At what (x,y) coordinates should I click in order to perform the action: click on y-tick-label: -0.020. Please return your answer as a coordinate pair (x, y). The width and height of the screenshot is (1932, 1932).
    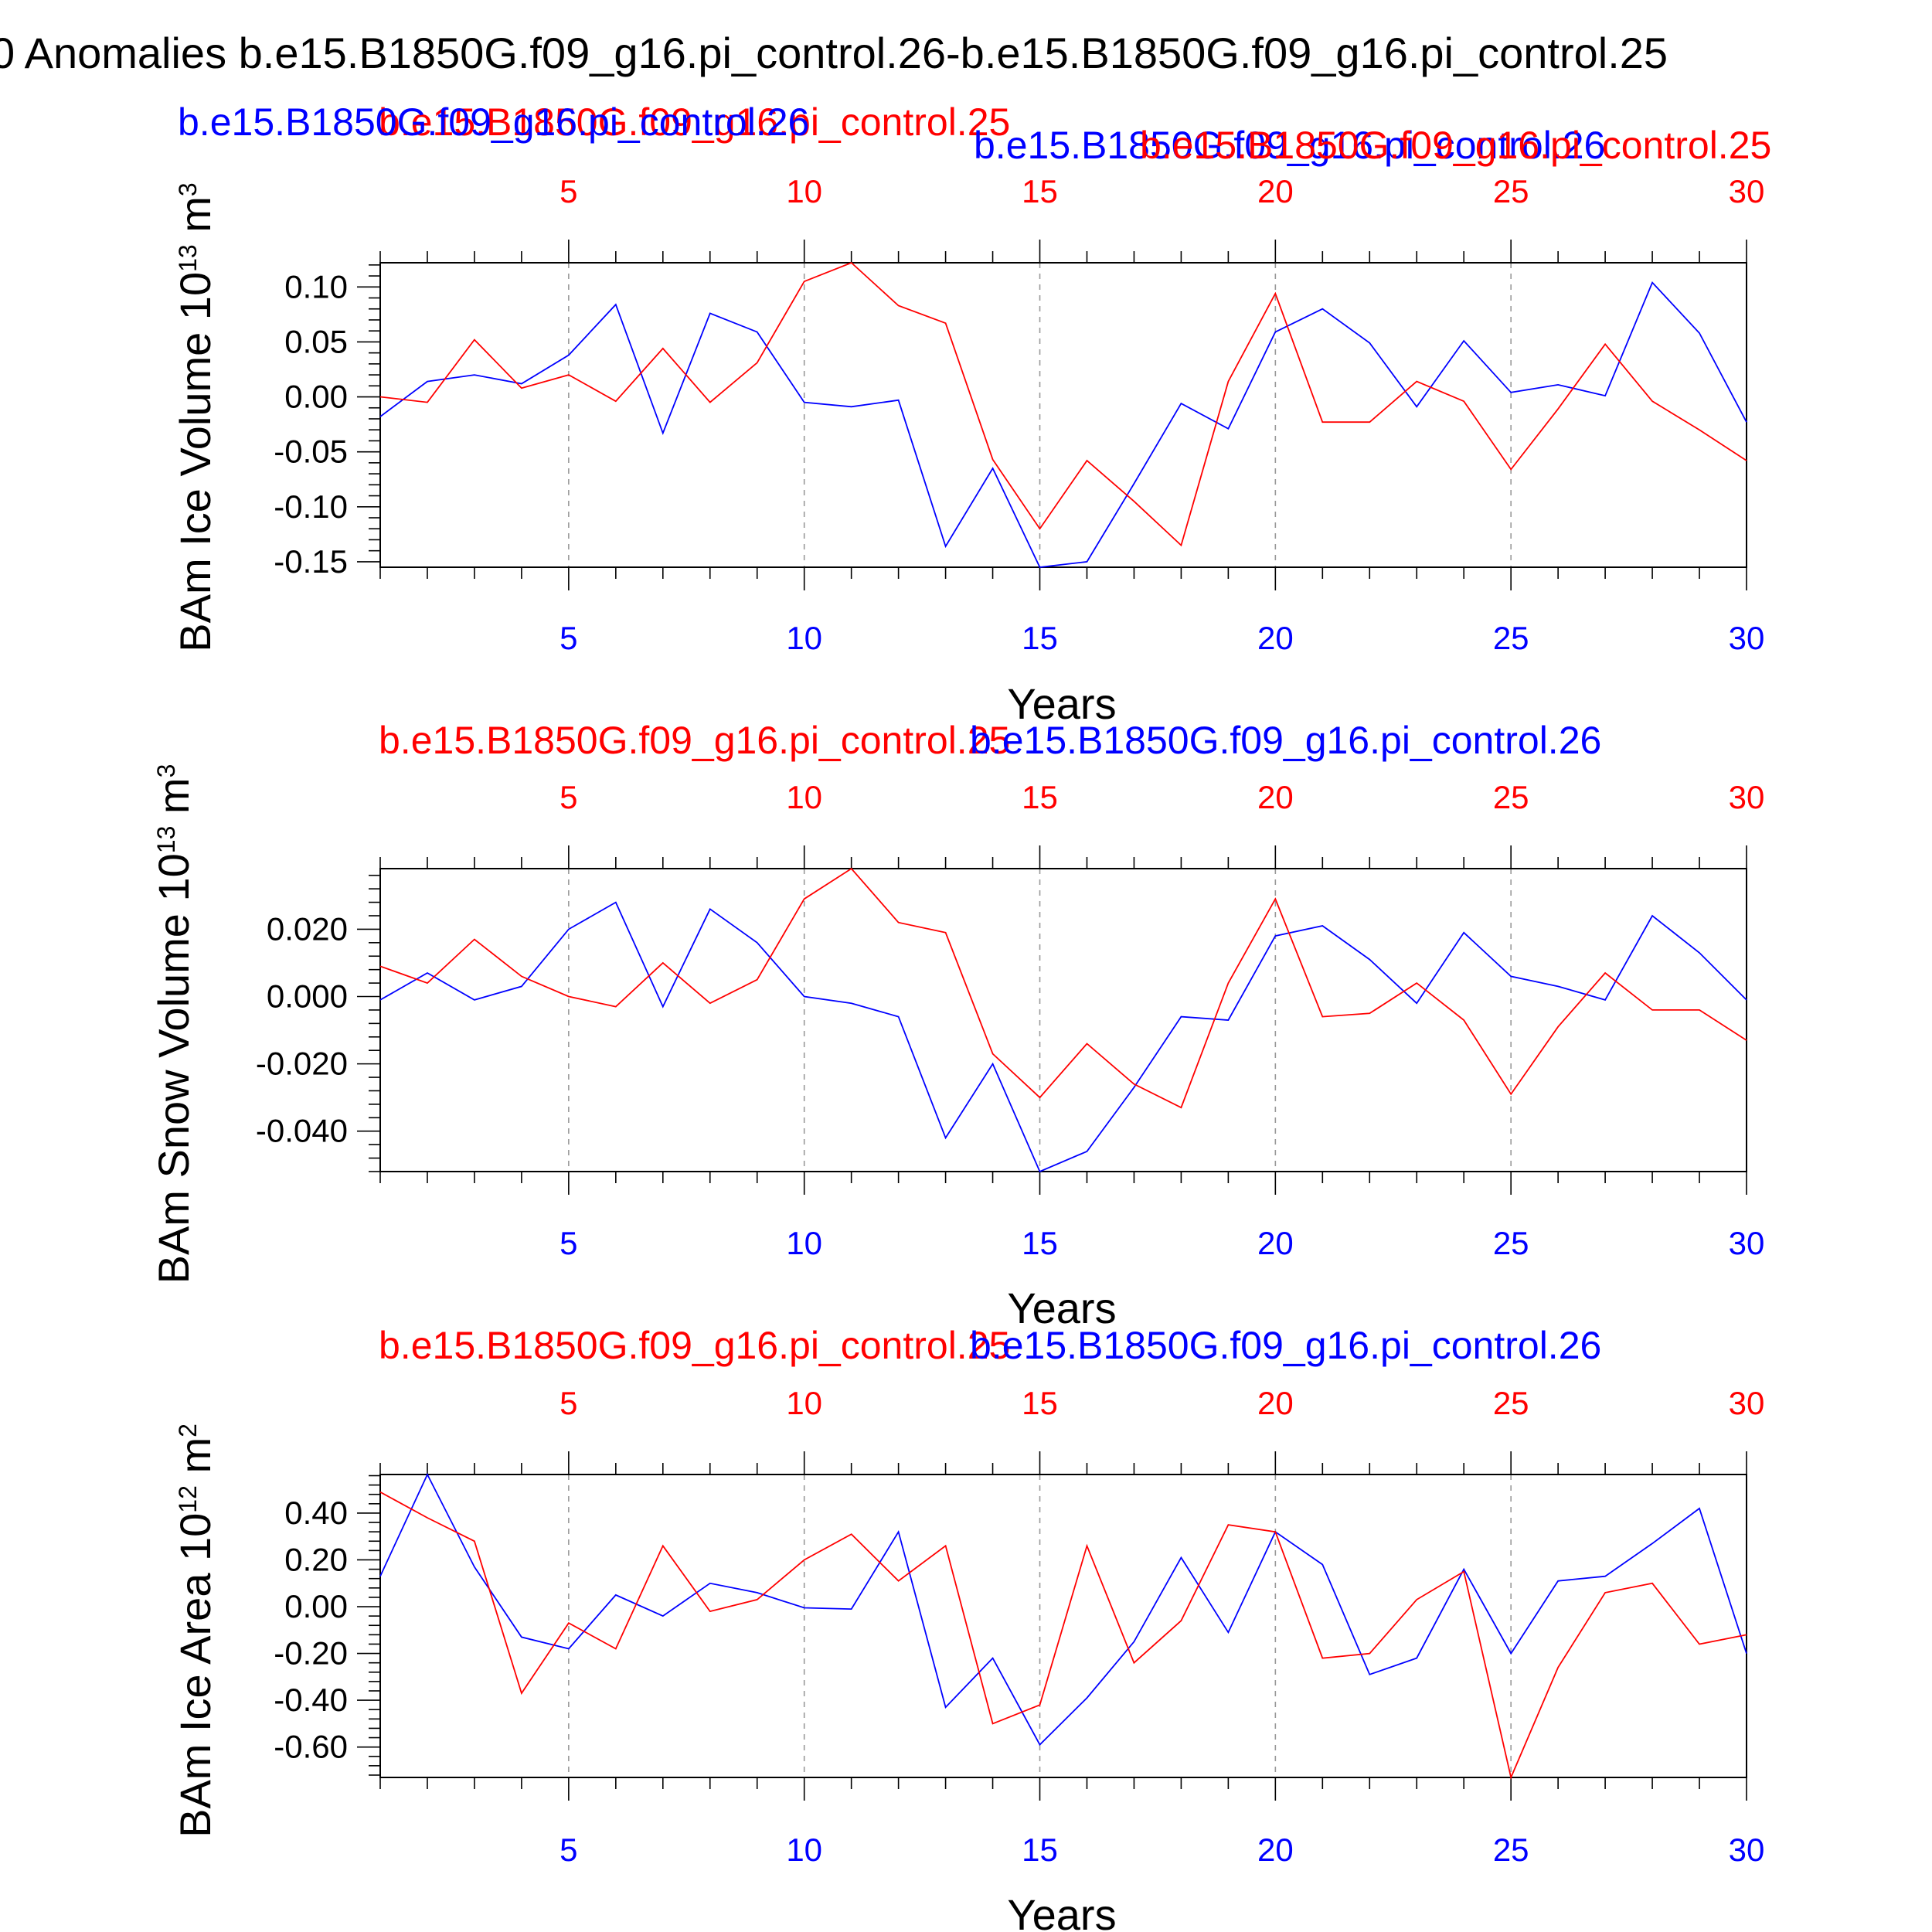
    Looking at the image, I should click on (302, 1064).